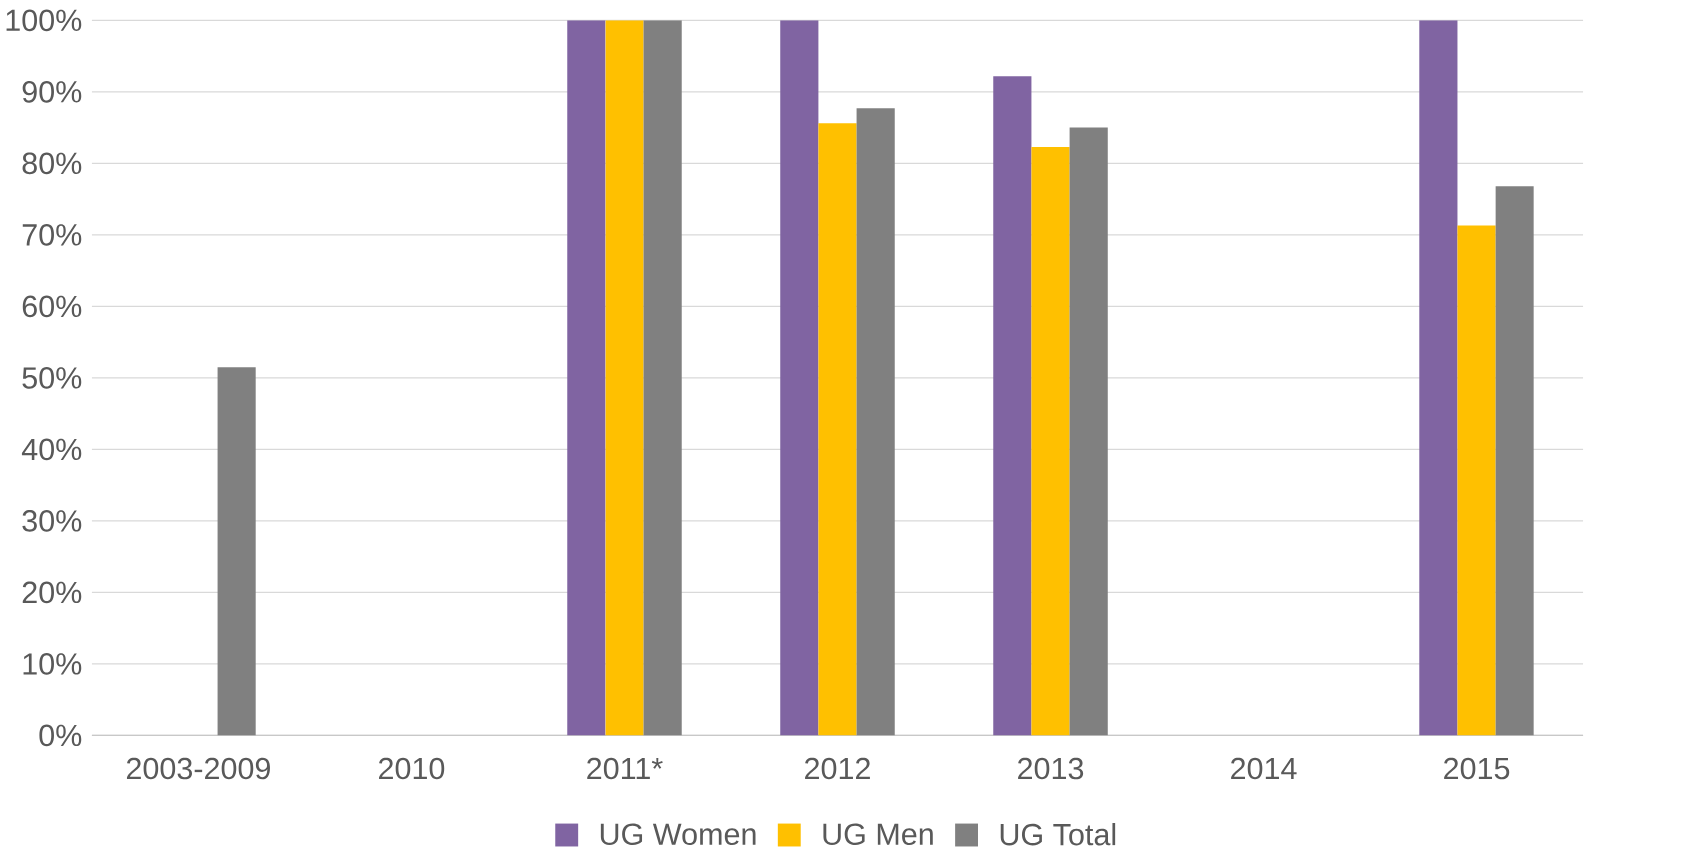  I want to click on legend-label: UG Men, so click(878, 834).